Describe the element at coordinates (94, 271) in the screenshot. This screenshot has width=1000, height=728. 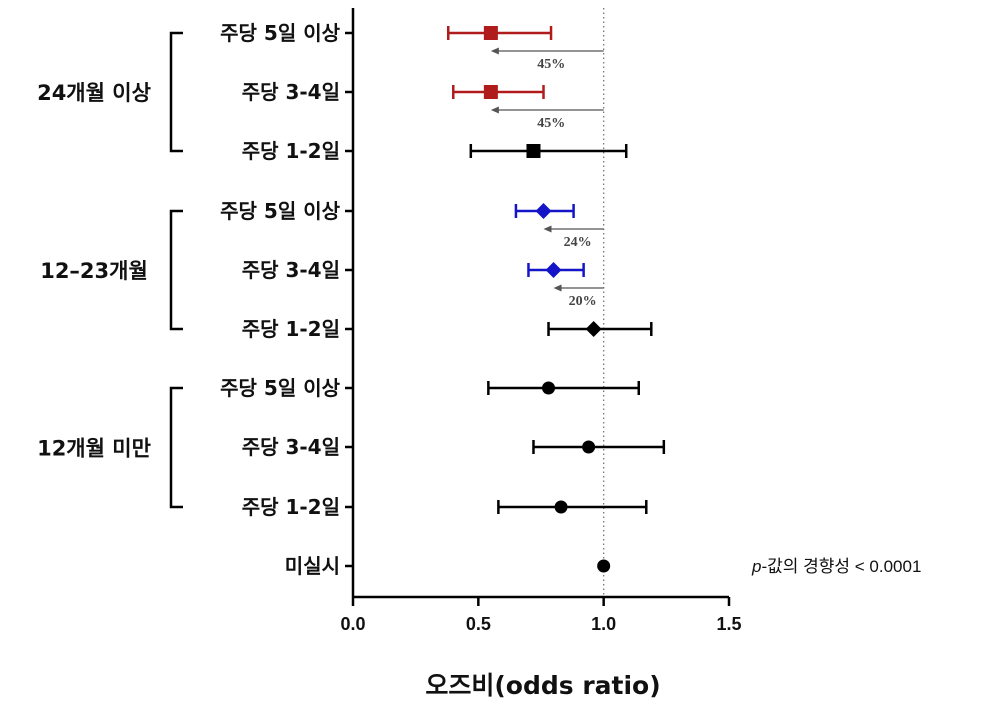
I see `group-label: 12–23개월` at that location.